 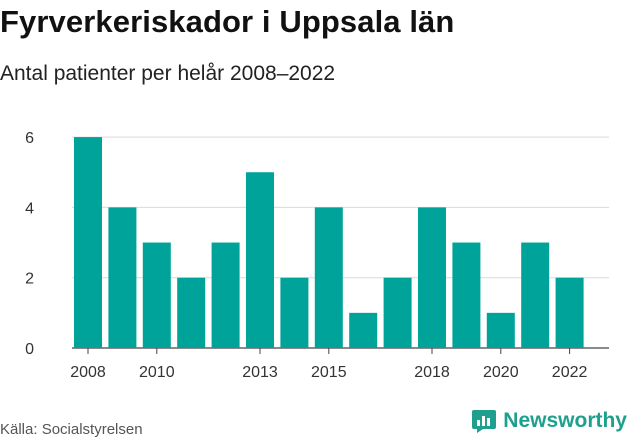 I want to click on bar-2020, so click(x=500, y=330).